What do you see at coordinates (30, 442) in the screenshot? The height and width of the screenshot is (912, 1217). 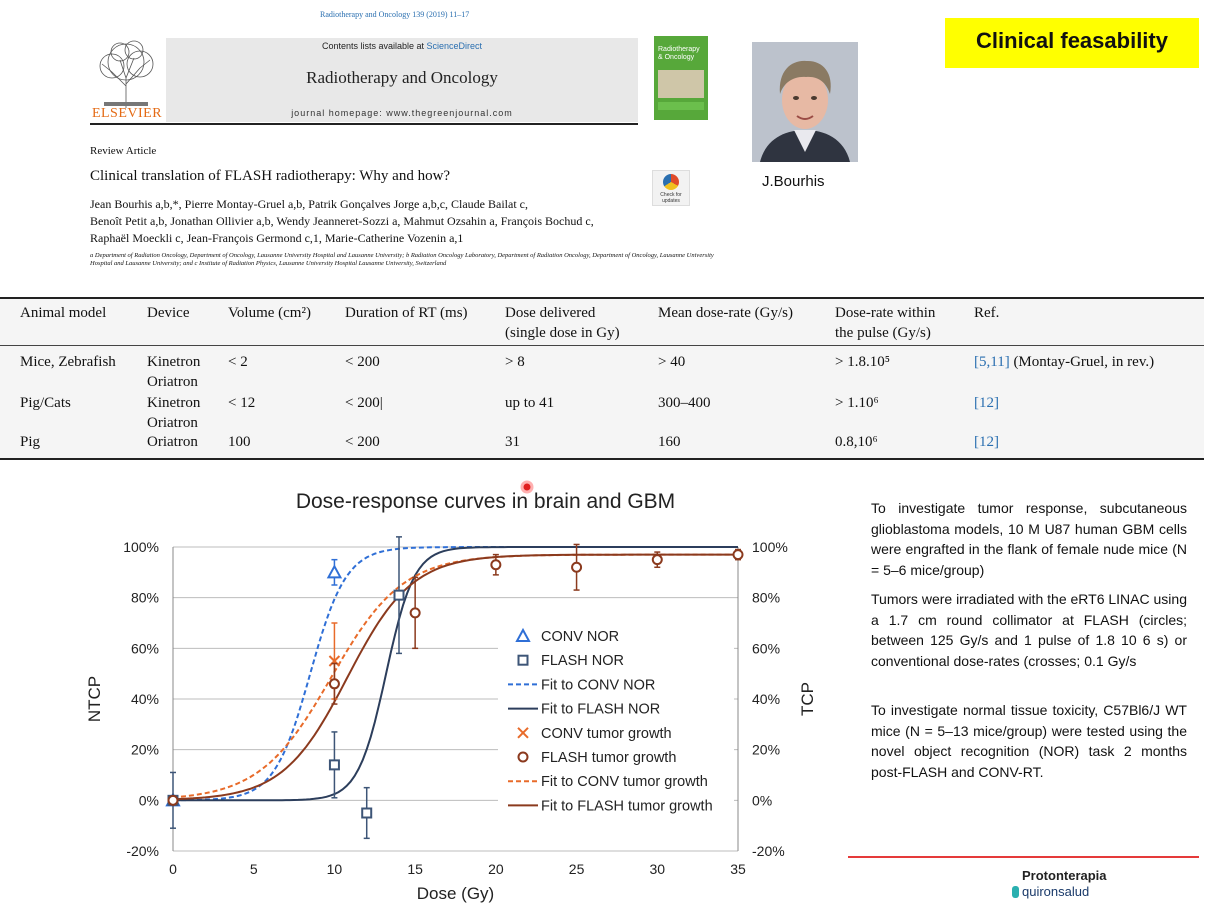 I see `cell-animal: Pig` at bounding box center [30, 442].